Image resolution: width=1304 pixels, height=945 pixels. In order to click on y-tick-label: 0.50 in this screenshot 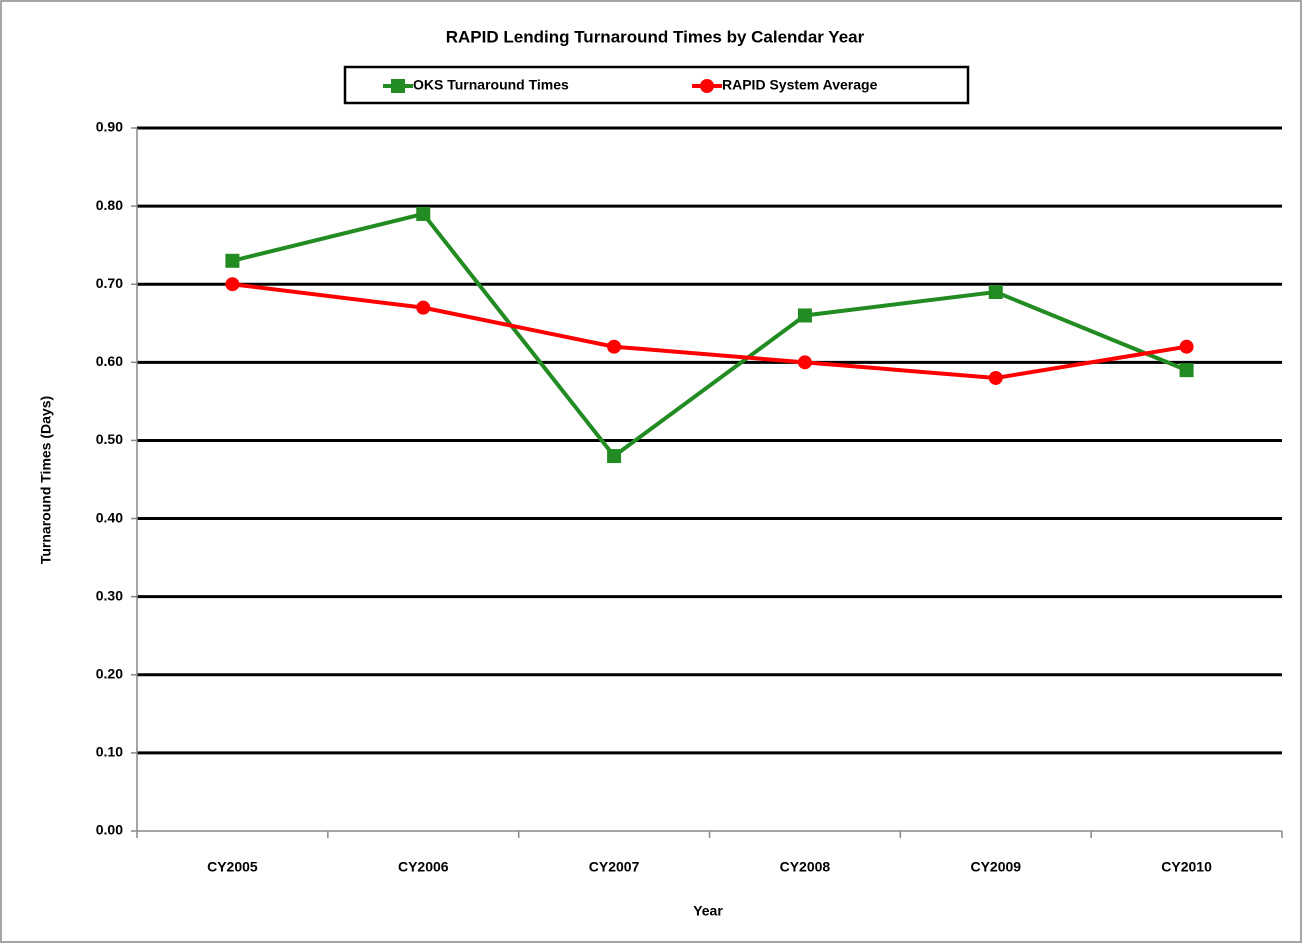, I will do `click(109, 439)`.